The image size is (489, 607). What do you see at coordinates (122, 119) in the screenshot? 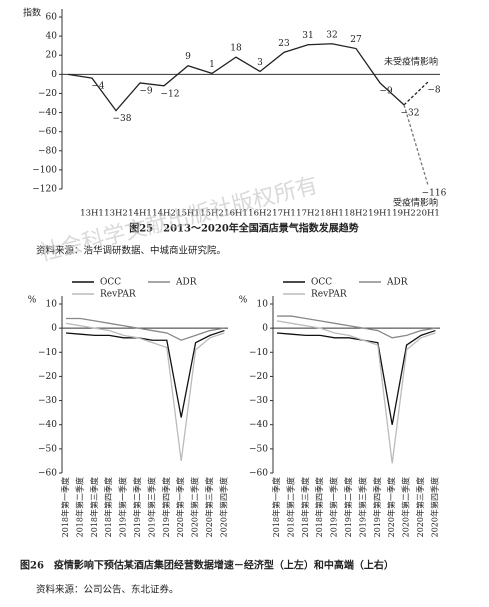
I see `data-label: −38` at bounding box center [122, 119].